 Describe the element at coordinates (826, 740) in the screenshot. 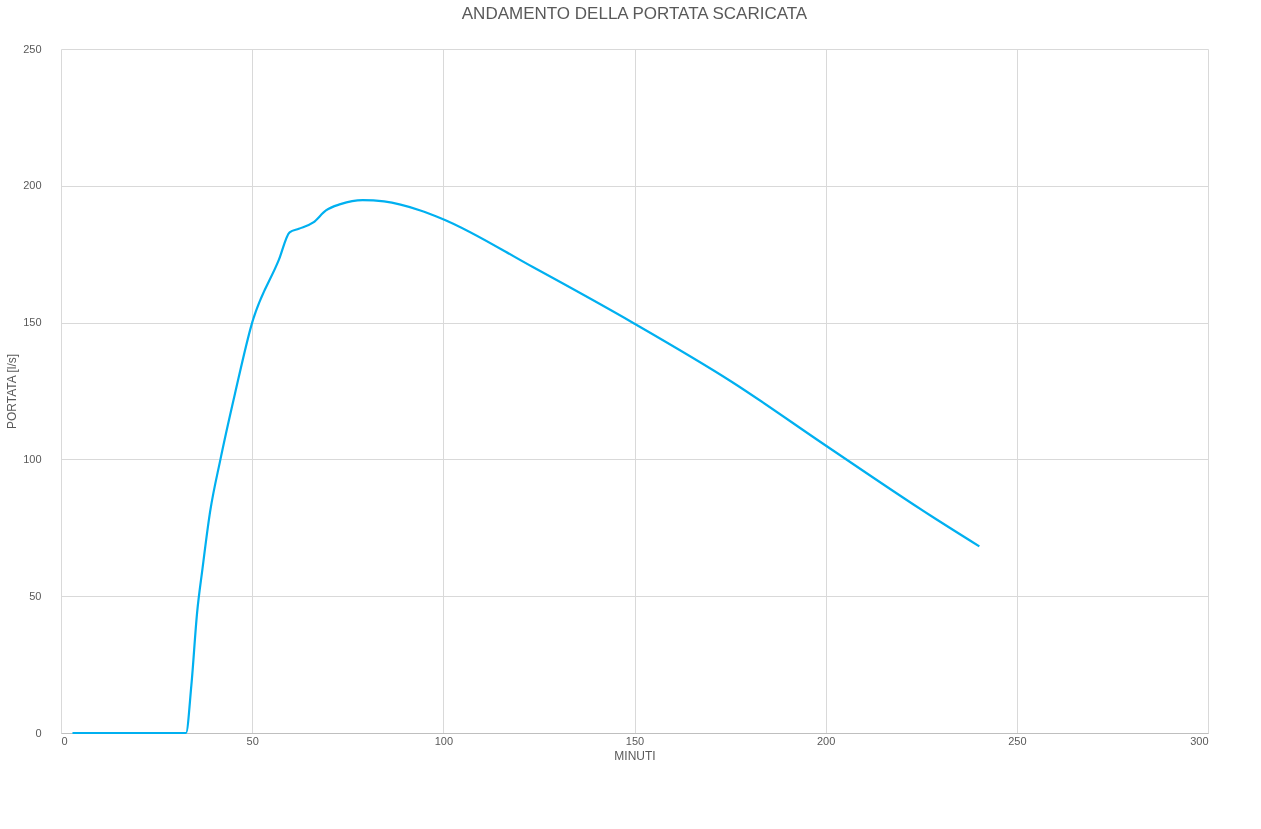

I see `x-tick-label: 200` at that location.